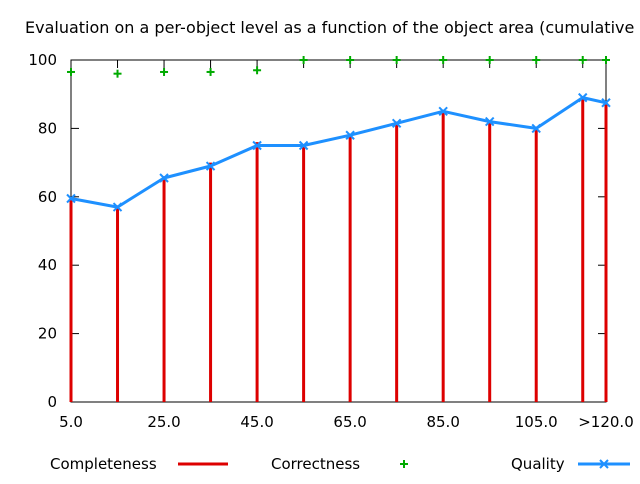 This screenshot has height=484, width=640. Describe the element at coordinates (163, 422) in the screenshot. I see `x-tick-label-1: 25.0` at that location.